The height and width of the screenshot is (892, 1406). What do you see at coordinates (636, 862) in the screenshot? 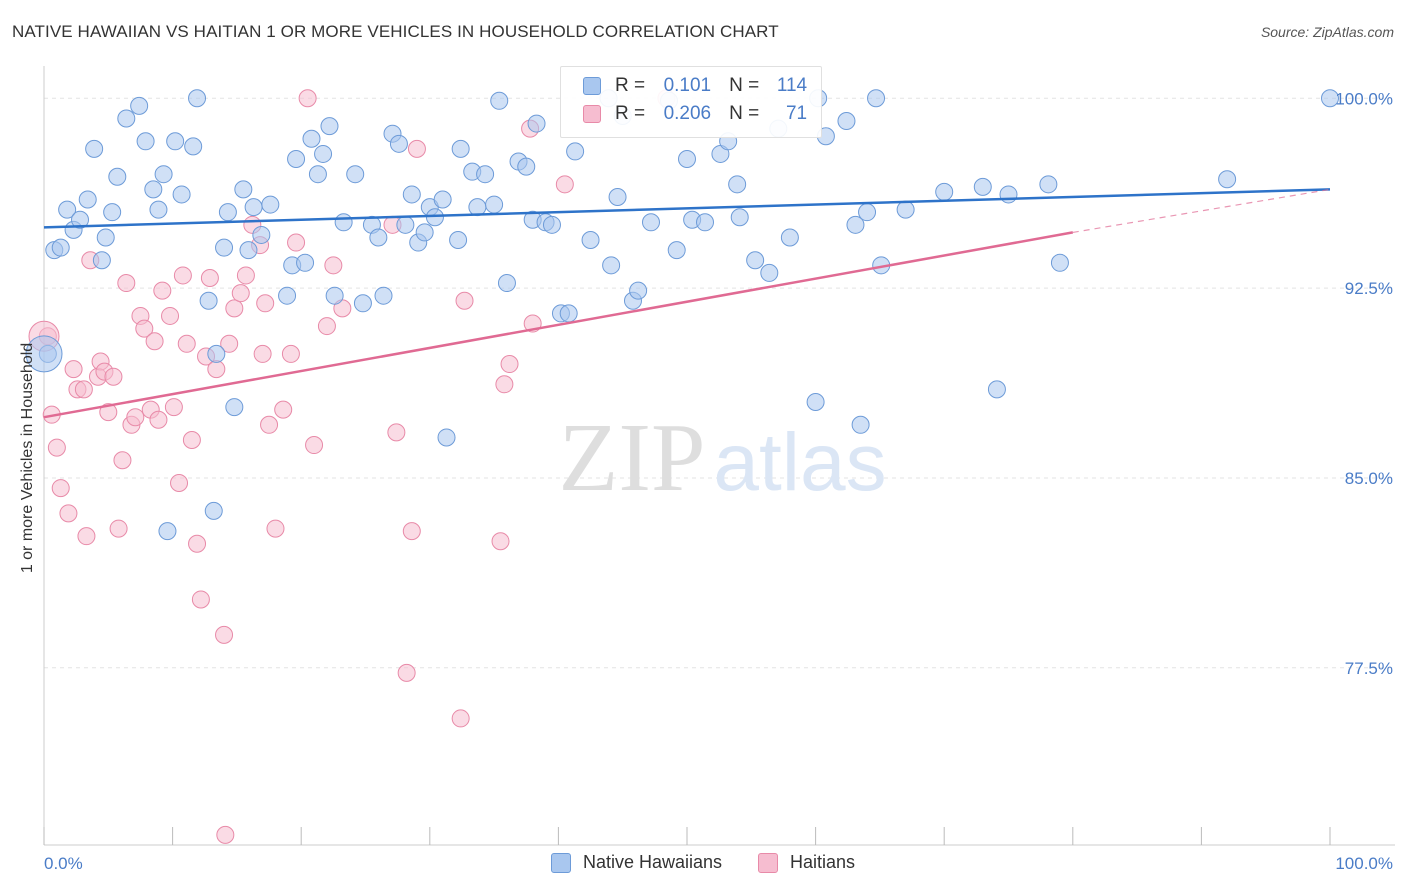
I see `legend-item-native-hawaiians: Native Hawaiians` at bounding box center [636, 862].